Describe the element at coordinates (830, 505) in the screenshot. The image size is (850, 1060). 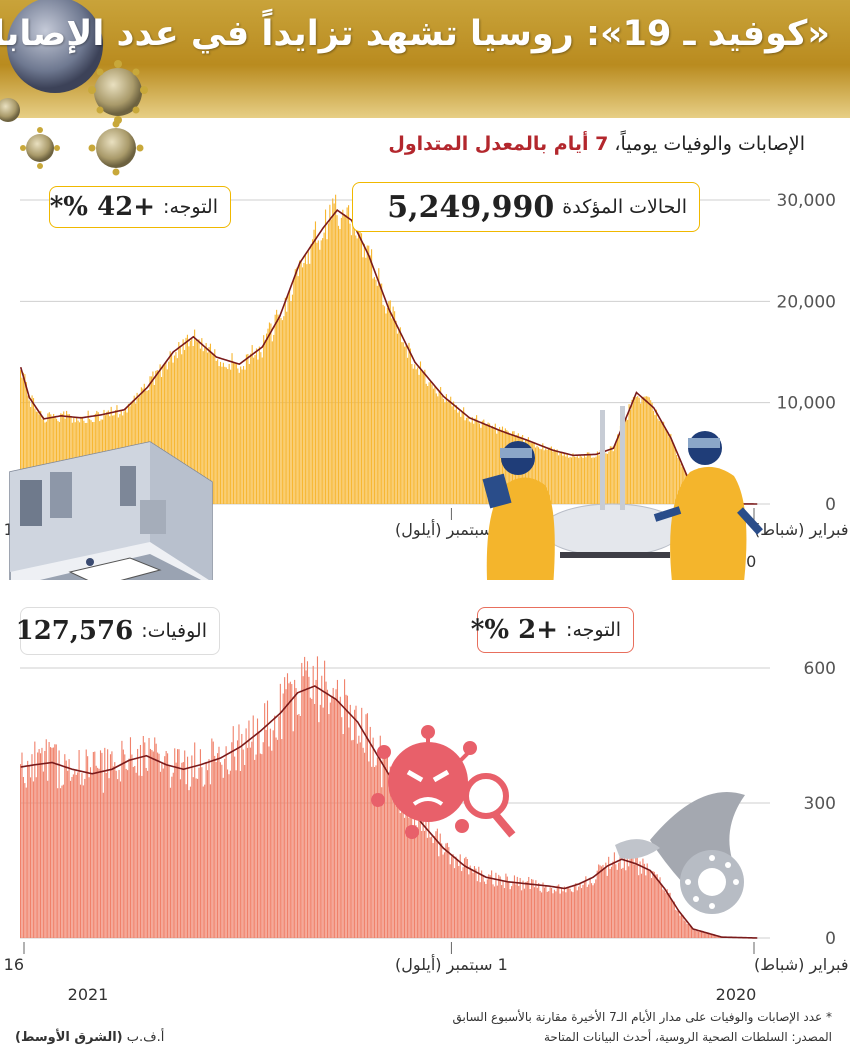
I see `y-tick-label: 0` at that location.